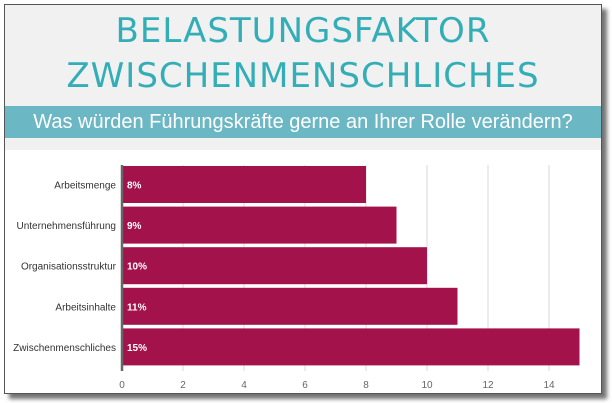 The image size is (612, 403). What do you see at coordinates (137, 307) in the screenshot?
I see `data-label: 11%` at bounding box center [137, 307].